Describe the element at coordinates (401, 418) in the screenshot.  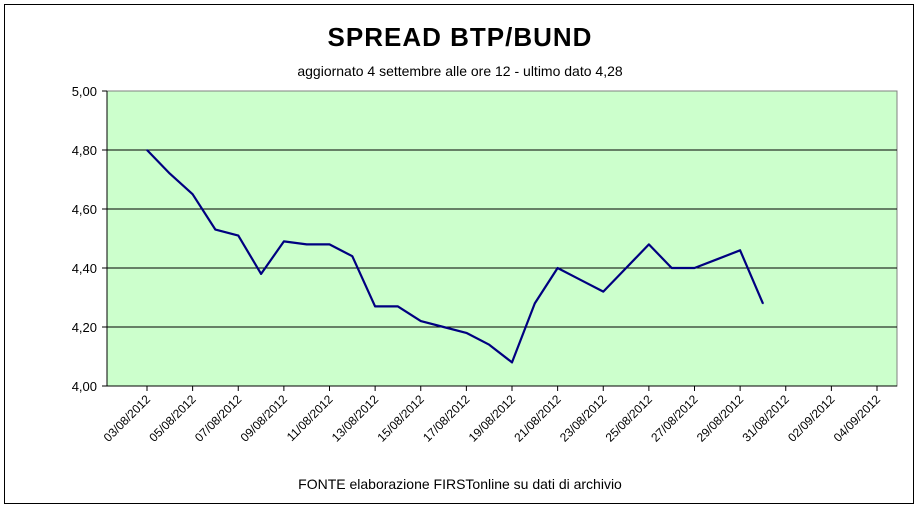
I see `x-tick-label: 15/08/2012` at that location.